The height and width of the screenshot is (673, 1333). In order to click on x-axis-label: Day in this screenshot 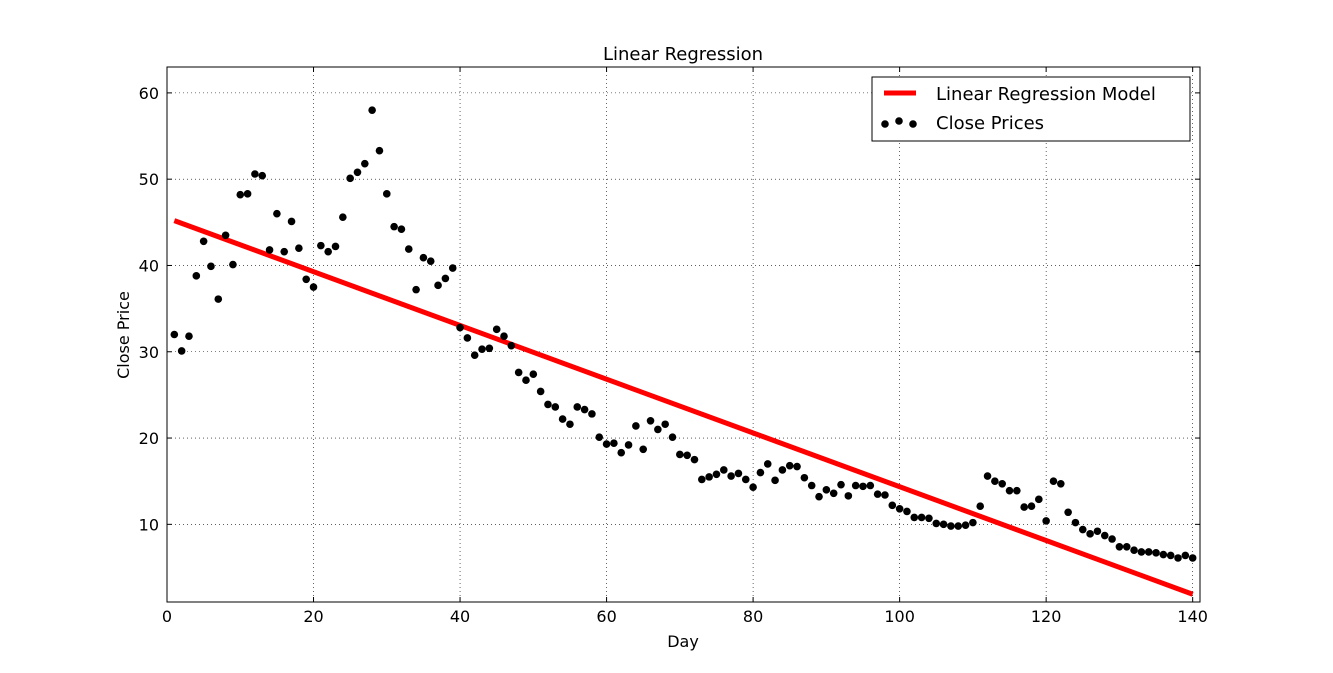, I will do `click(683, 641)`.